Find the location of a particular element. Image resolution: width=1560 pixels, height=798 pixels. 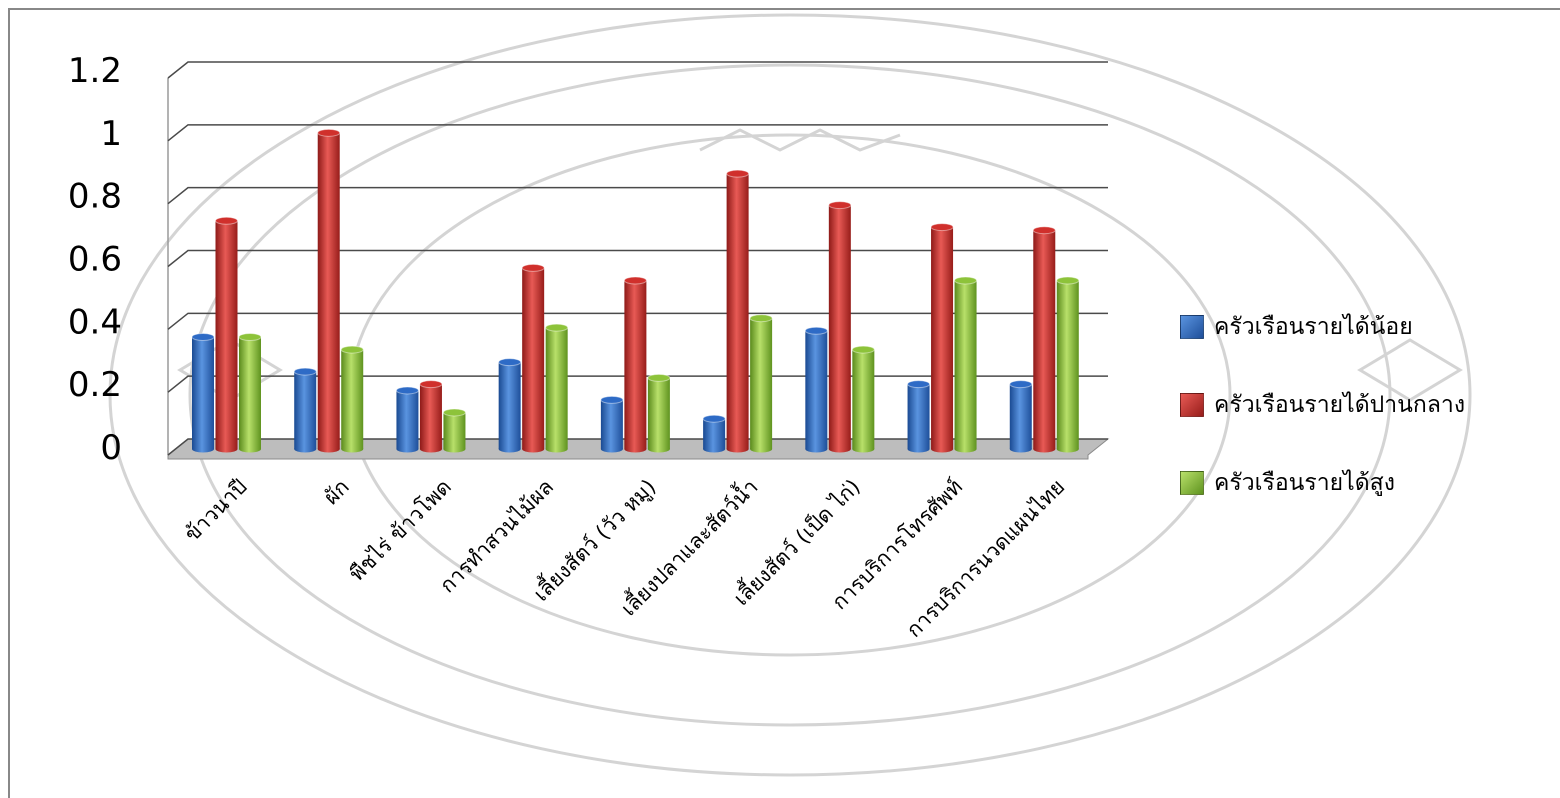

y-tick-label: 0.4 is located at coordinates (95, 322).